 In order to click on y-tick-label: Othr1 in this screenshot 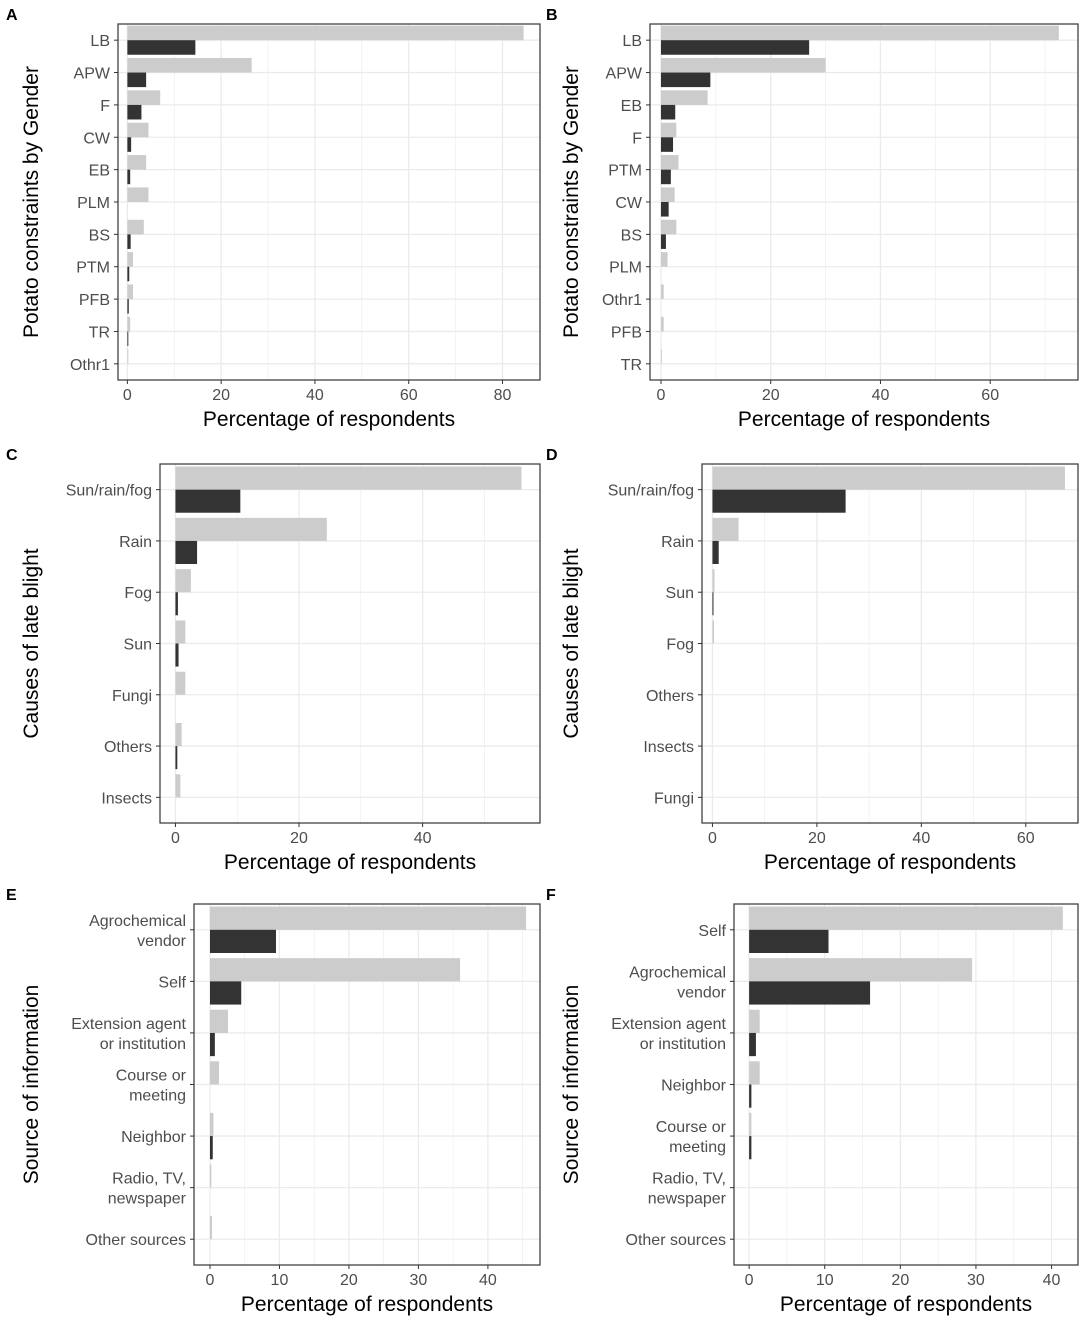, I will do `click(622, 300)`.